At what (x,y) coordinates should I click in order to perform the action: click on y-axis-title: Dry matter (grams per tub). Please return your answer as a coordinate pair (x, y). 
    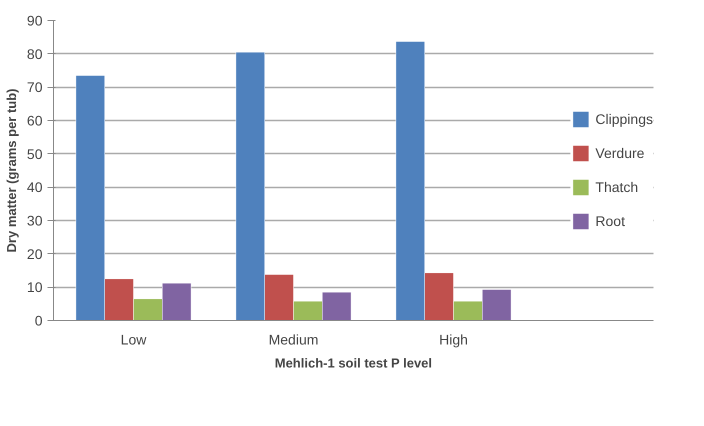
    Looking at the image, I should click on (11, 170).